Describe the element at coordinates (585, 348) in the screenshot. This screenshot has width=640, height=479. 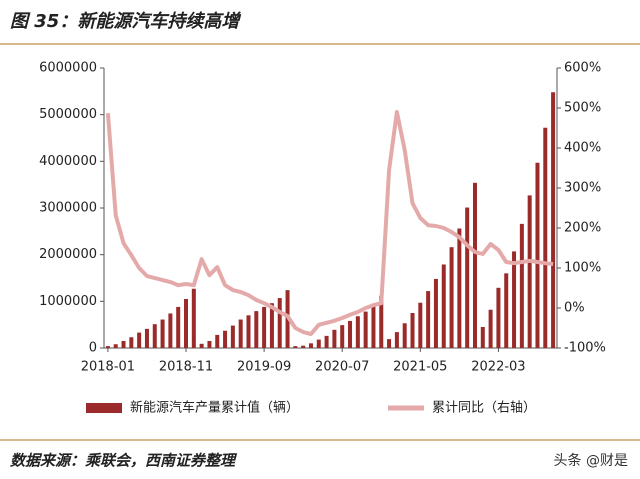
I see `y2-tick-label: -100%` at that location.